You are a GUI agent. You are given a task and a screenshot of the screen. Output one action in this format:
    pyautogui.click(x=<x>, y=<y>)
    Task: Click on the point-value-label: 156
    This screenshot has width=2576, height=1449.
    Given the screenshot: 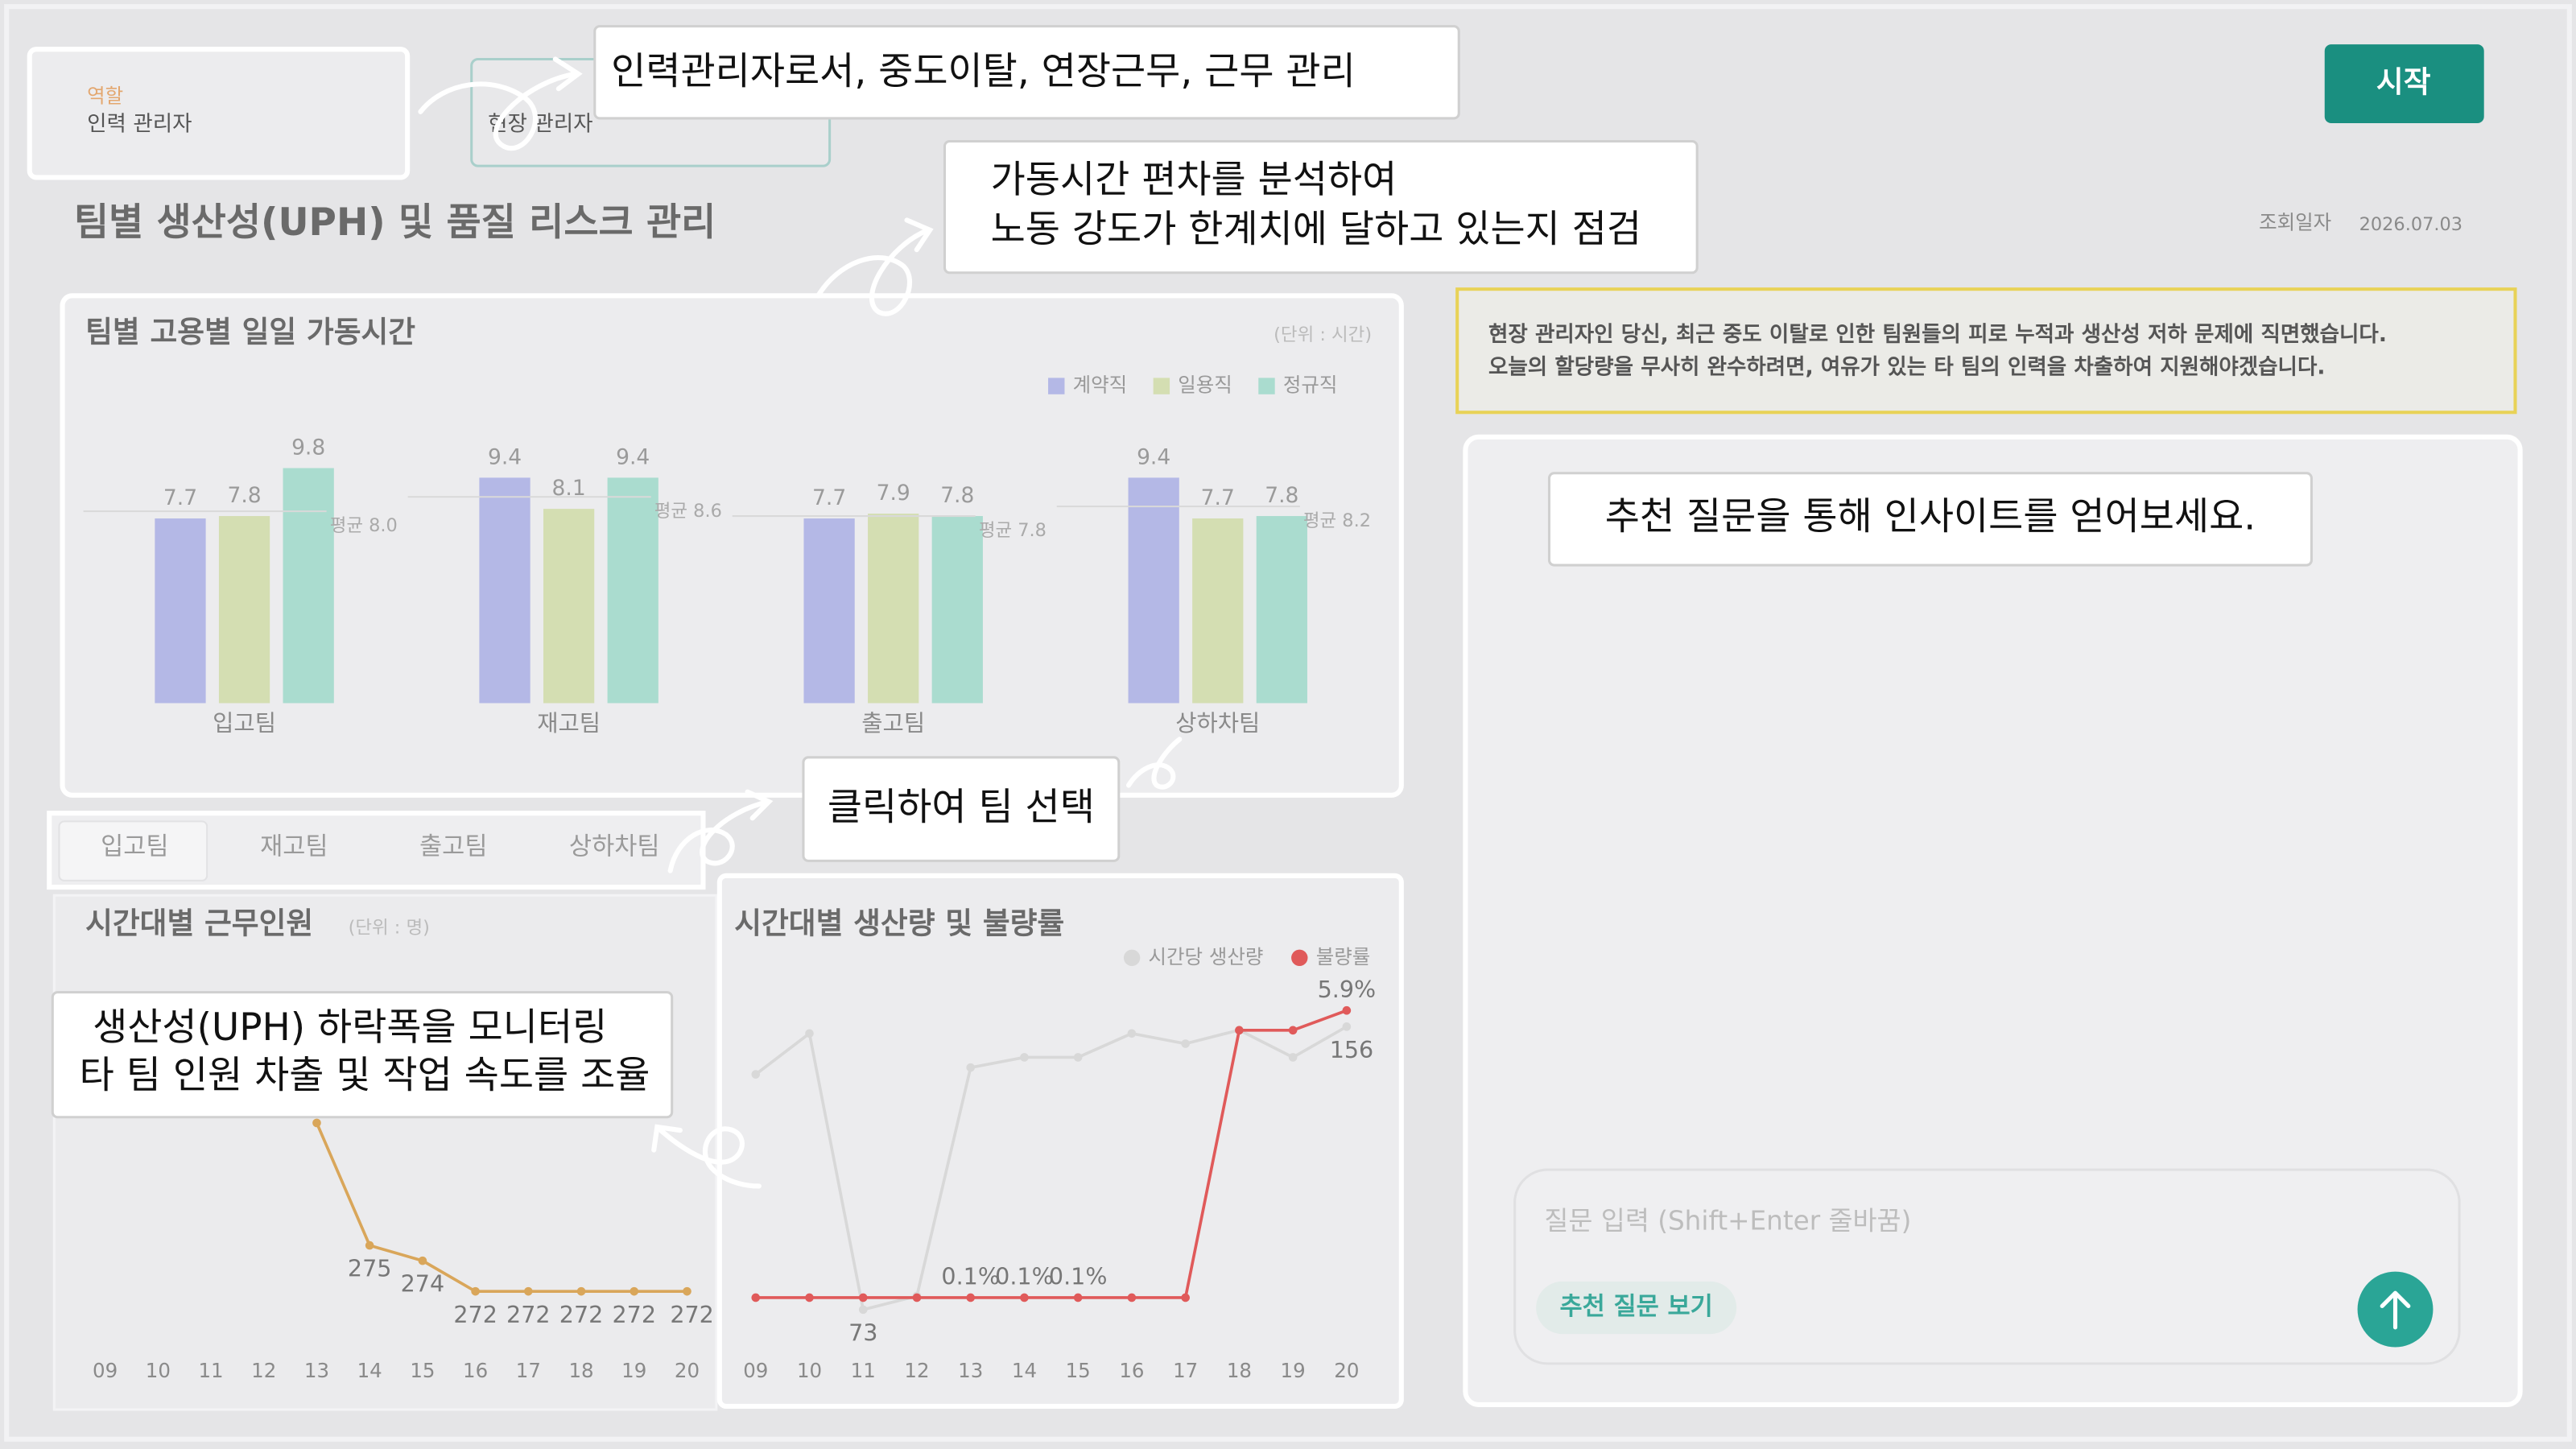 What is the action you would take?
    pyautogui.click(x=1352, y=1049)
    